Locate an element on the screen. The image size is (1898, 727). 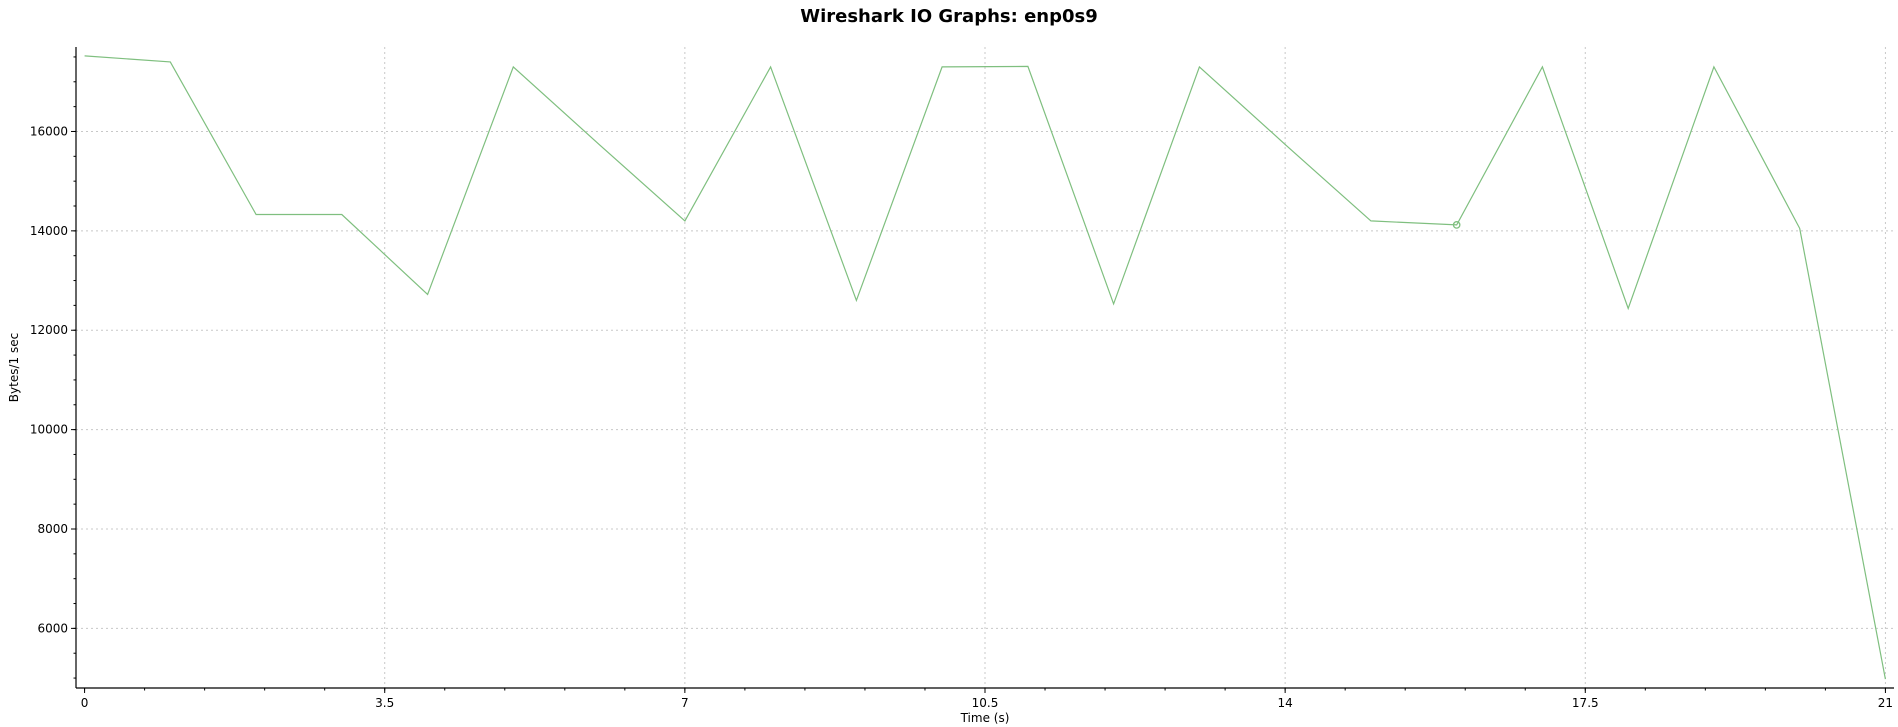
y-tick-label: 10000 is located at coordinates (49, 430).